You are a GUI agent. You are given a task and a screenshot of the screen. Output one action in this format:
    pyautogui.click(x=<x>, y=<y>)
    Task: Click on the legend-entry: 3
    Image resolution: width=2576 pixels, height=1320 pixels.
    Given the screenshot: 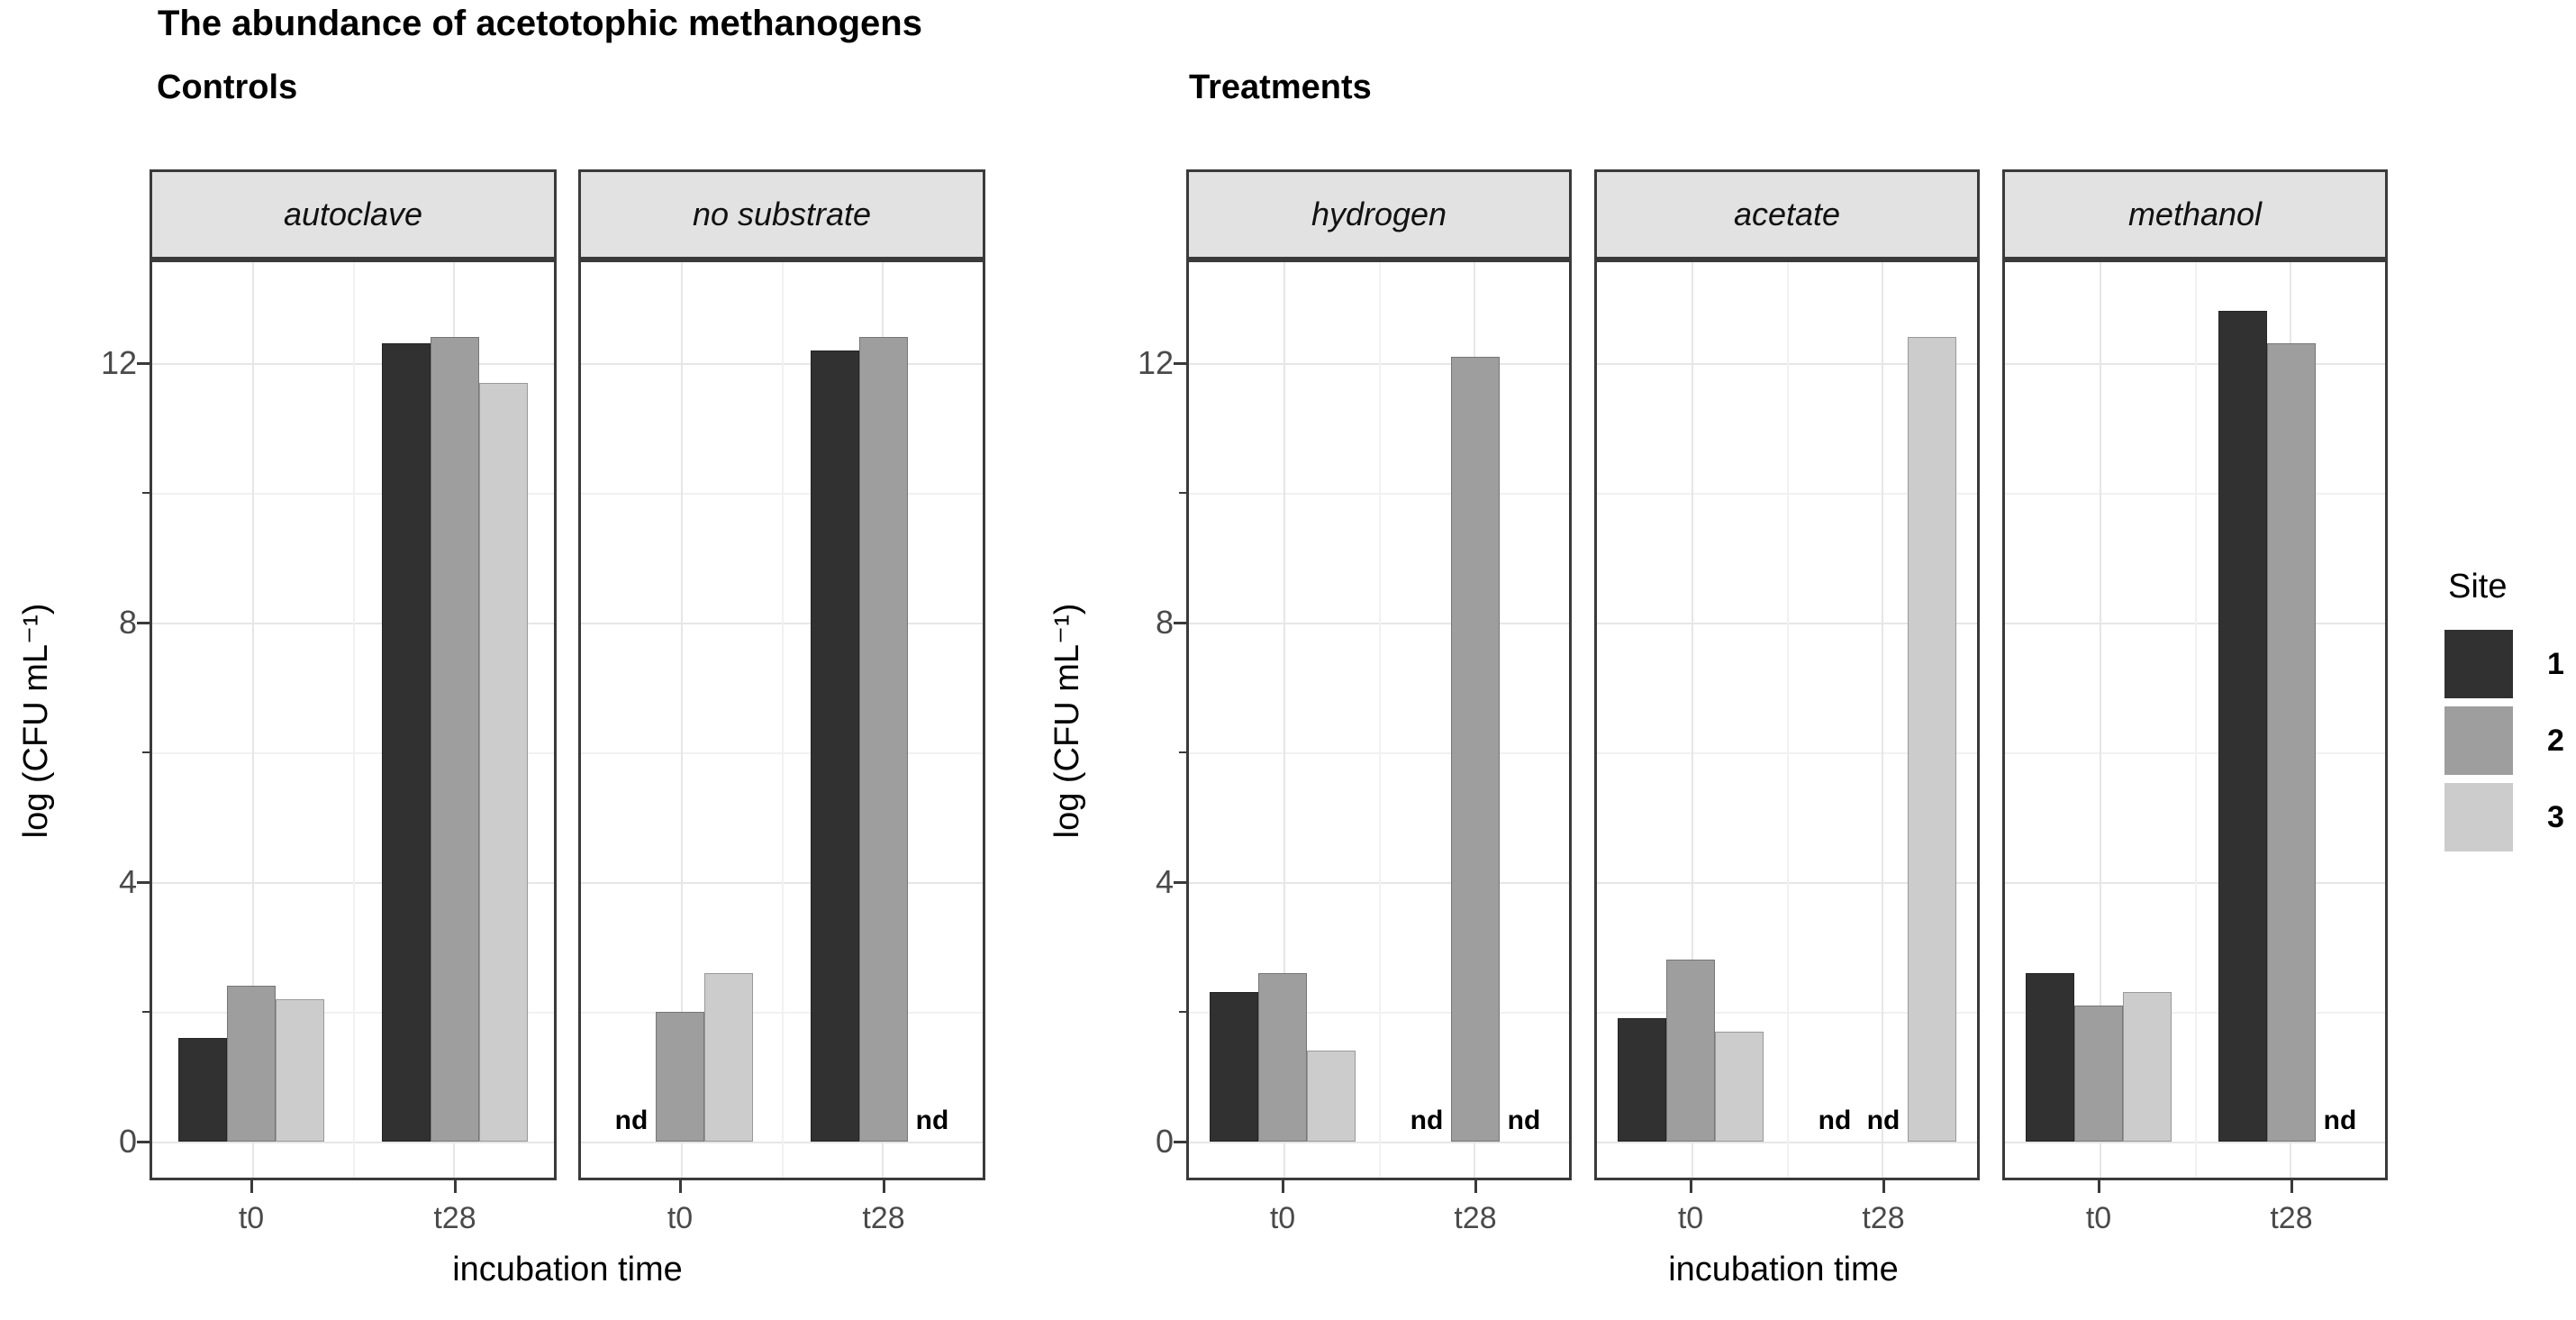 What is the action you would take?
    pyautogui.click(x=2504, y=817)
    